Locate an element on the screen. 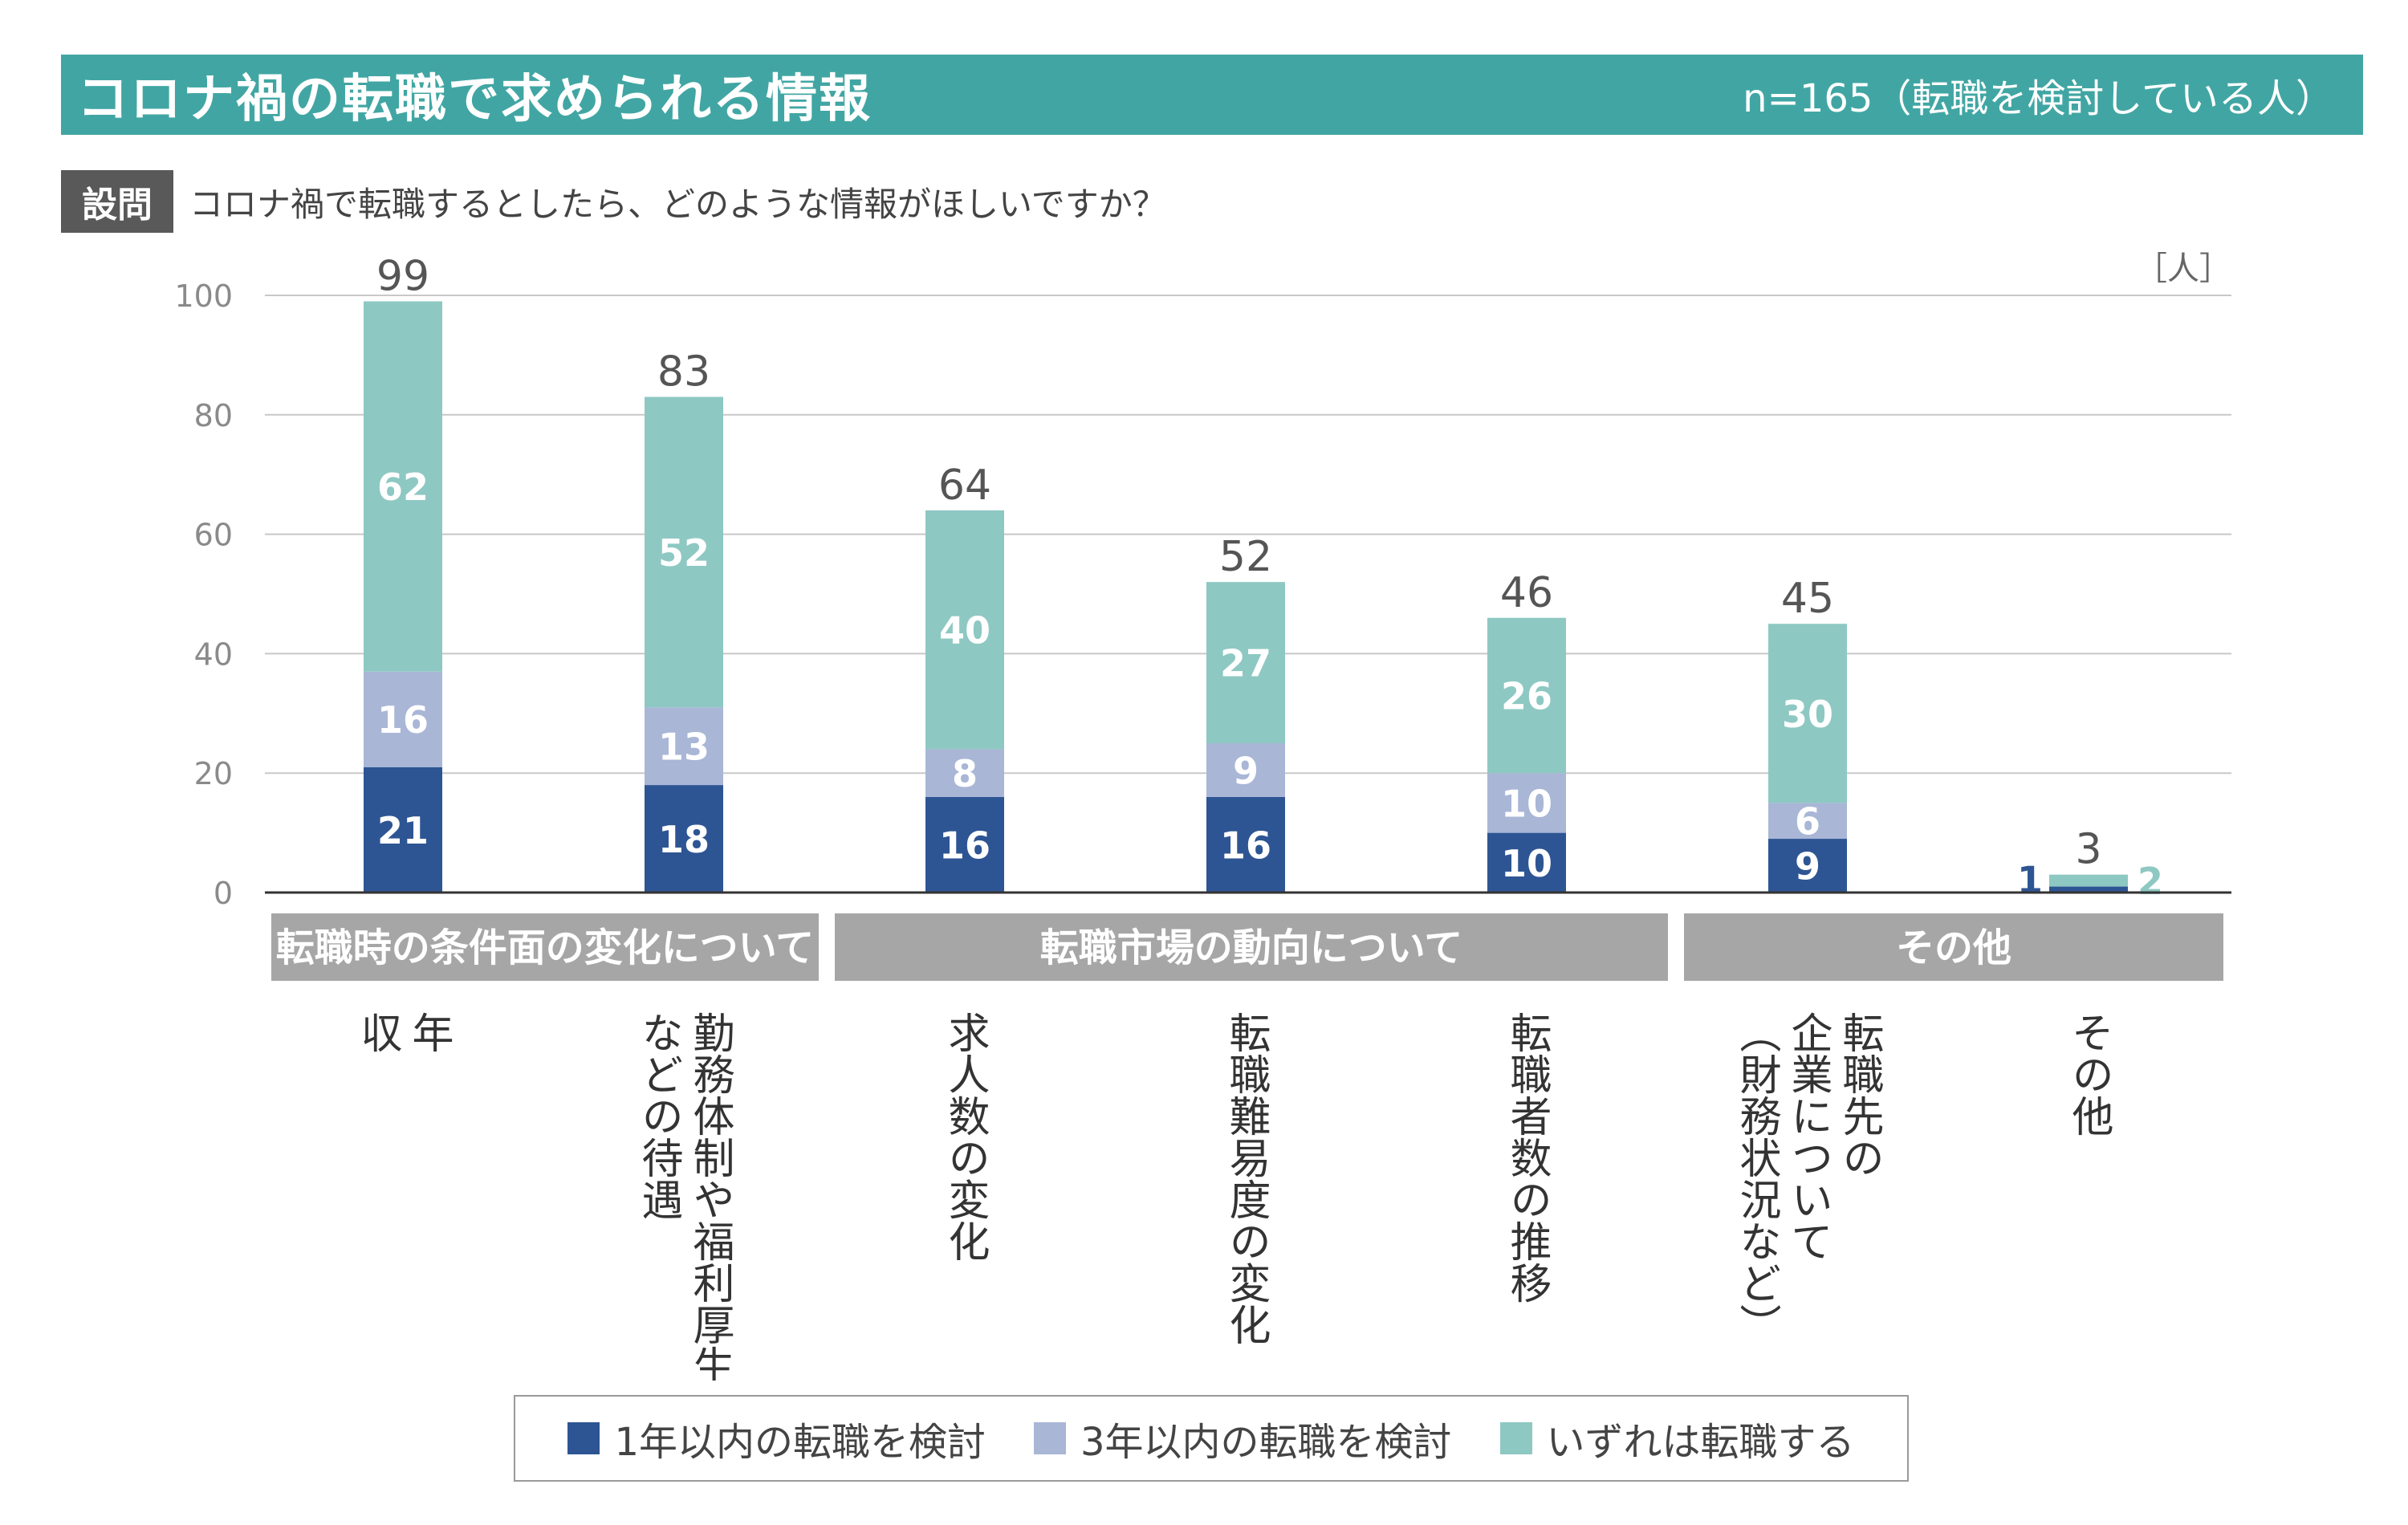 The height and width of the screenshot is (1525, 2408). y-tick-label: 60 is located at coordinates (213, 536).